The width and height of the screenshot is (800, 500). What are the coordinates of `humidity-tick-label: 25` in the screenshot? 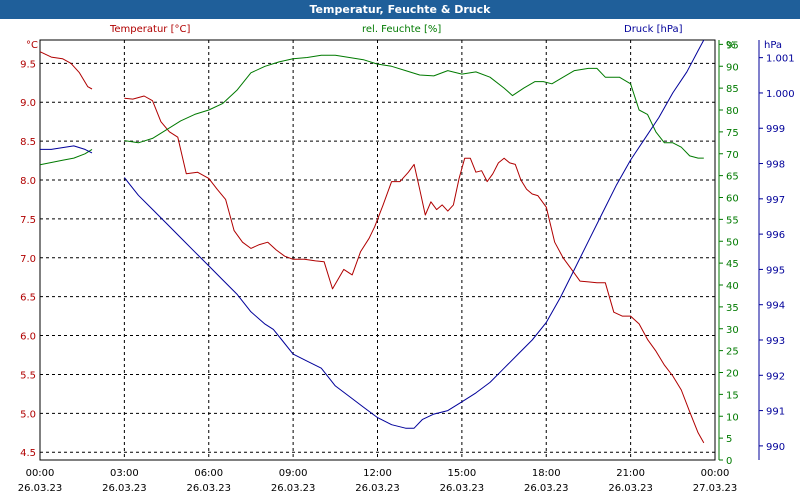 It's located at (732, 352).